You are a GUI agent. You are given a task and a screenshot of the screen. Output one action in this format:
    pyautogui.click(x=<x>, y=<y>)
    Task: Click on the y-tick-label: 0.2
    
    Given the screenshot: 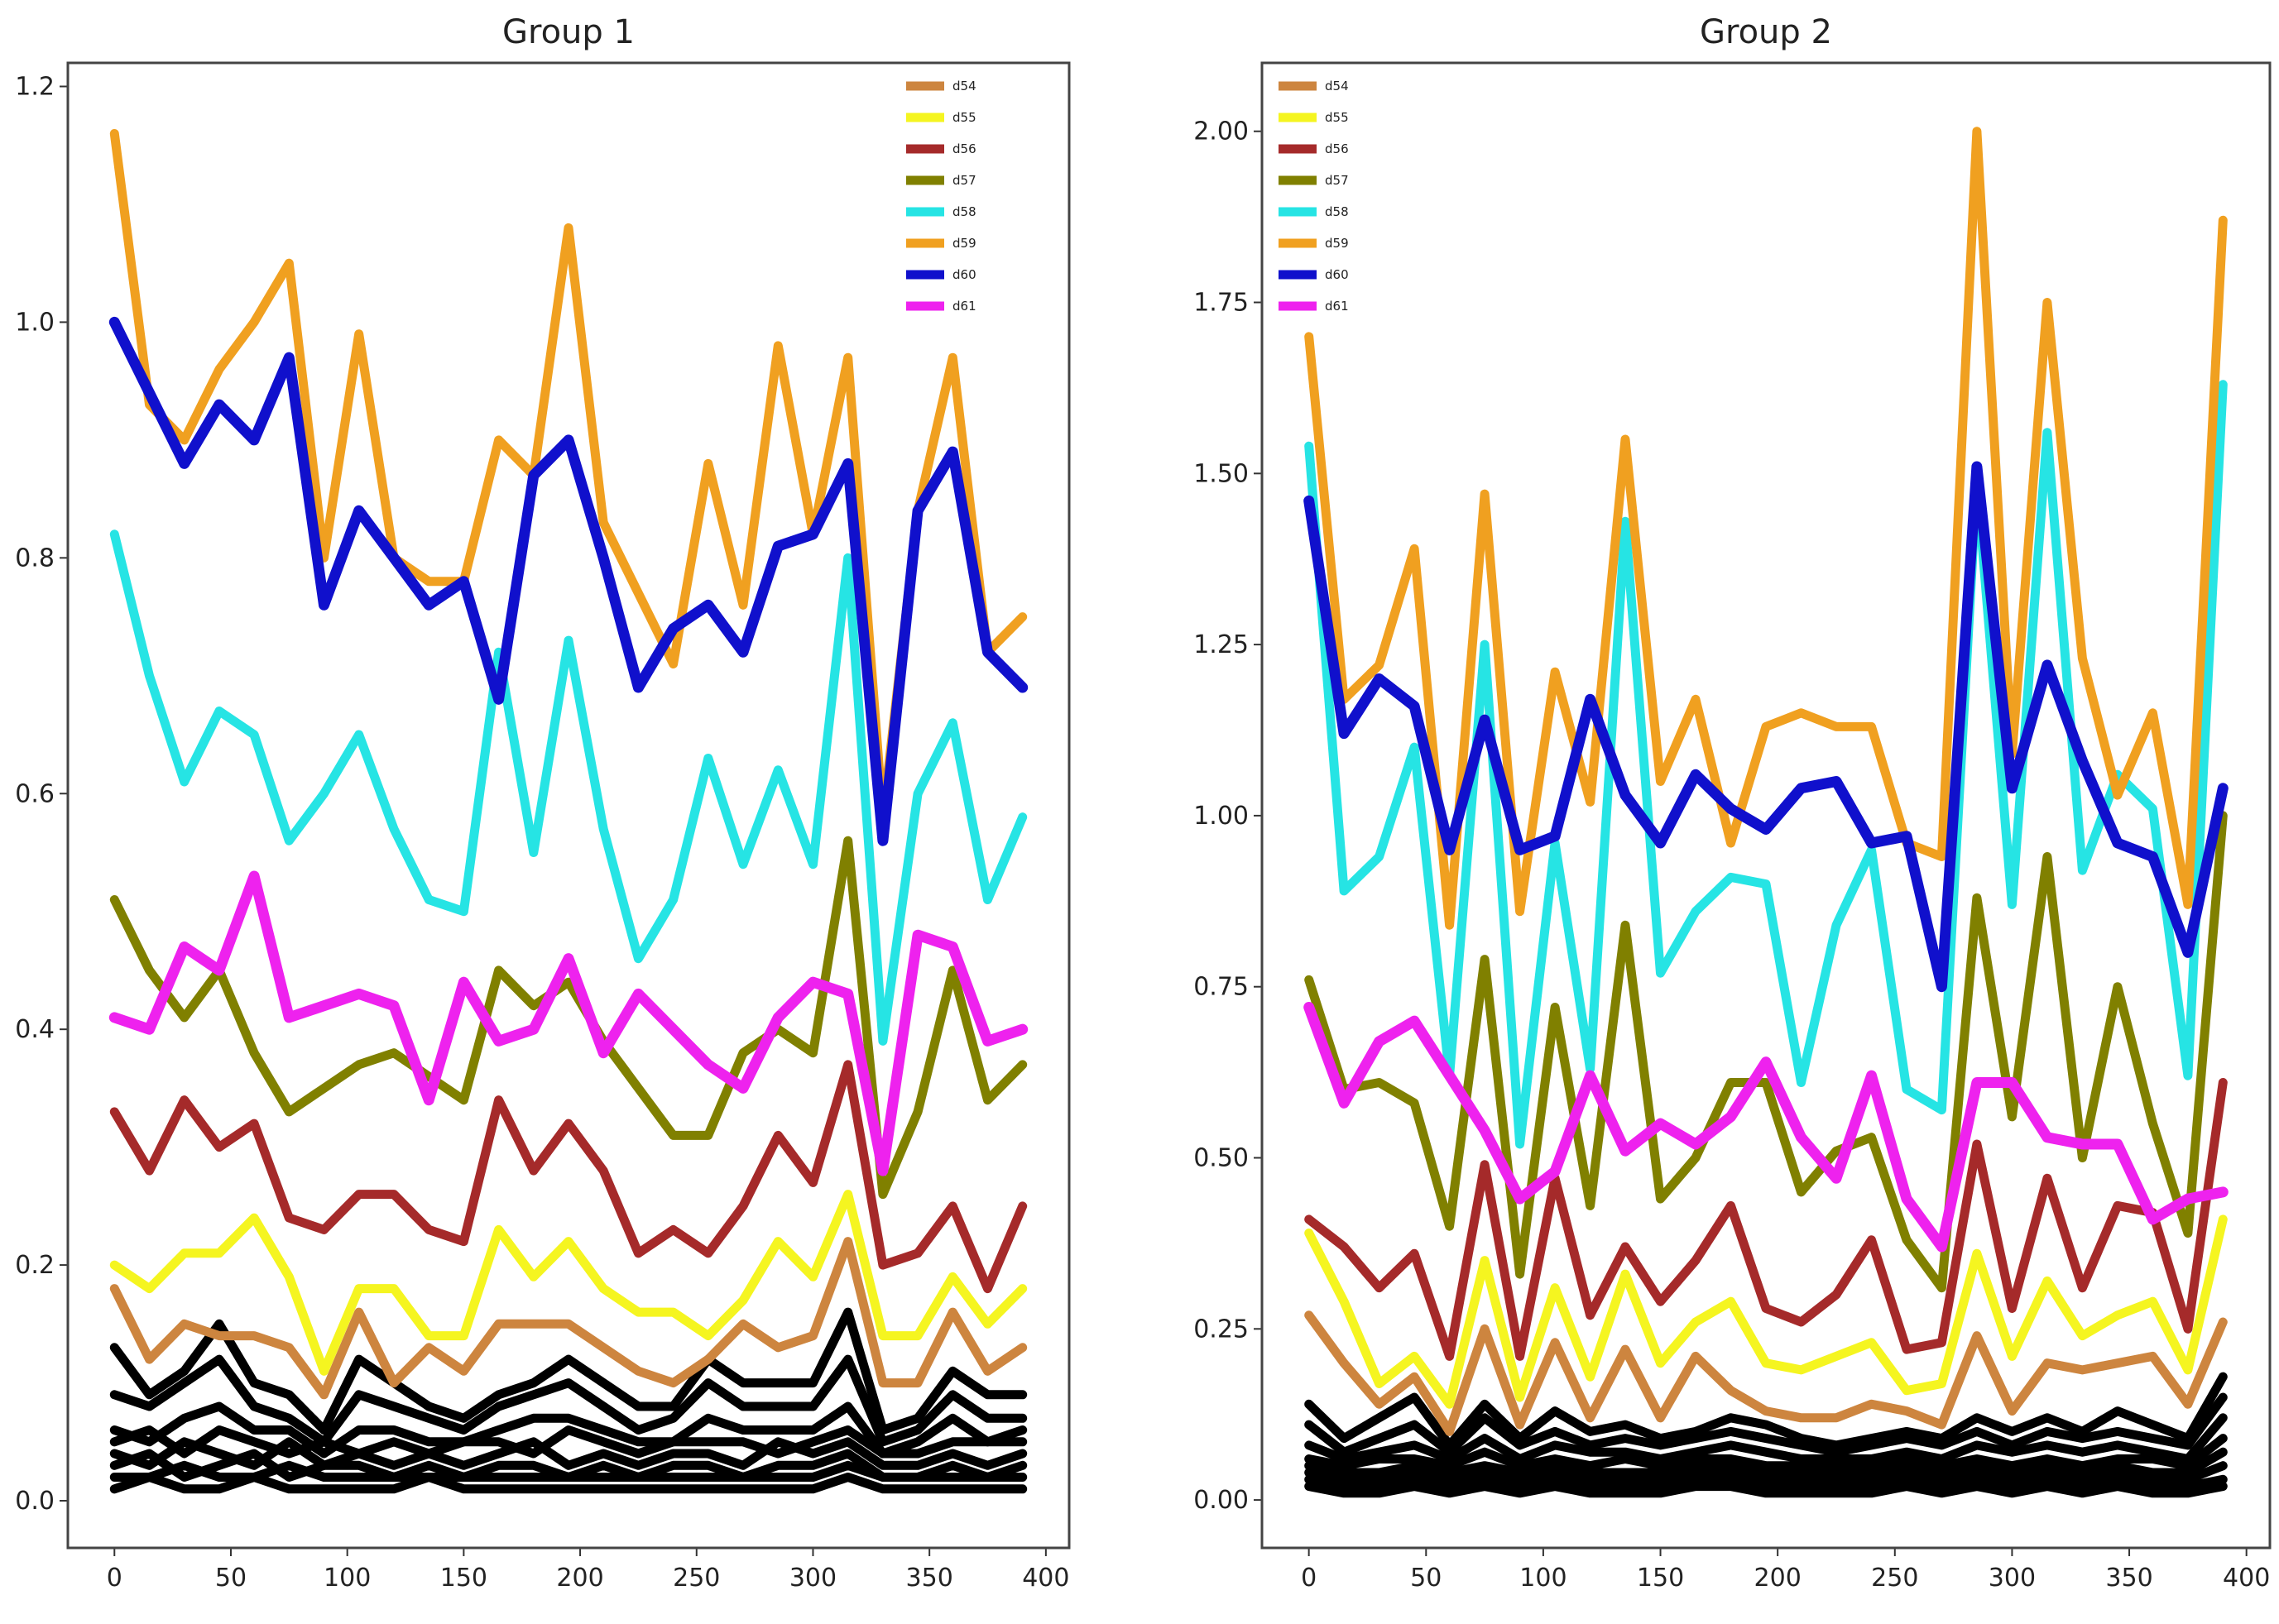 What is the action you would take?
    pyautogui.click(x=35, y=1265)
    